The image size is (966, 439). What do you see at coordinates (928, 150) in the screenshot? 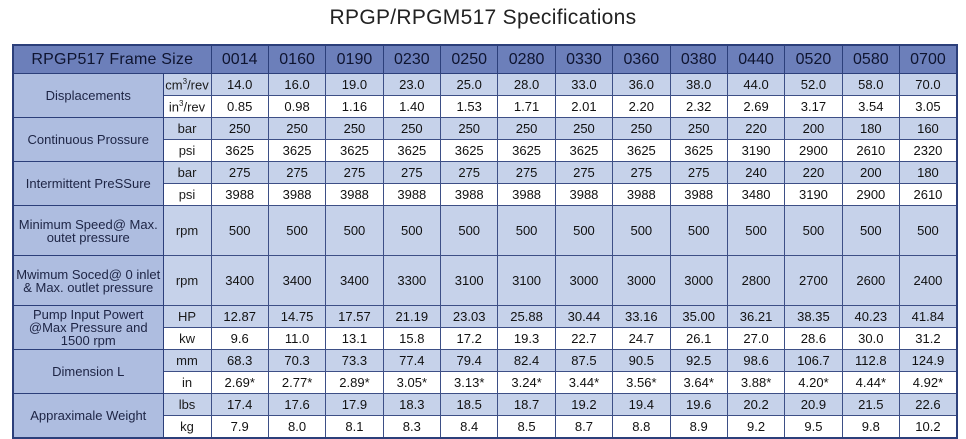
I see `value-cell: 2320` at bounding box center [928, 150].